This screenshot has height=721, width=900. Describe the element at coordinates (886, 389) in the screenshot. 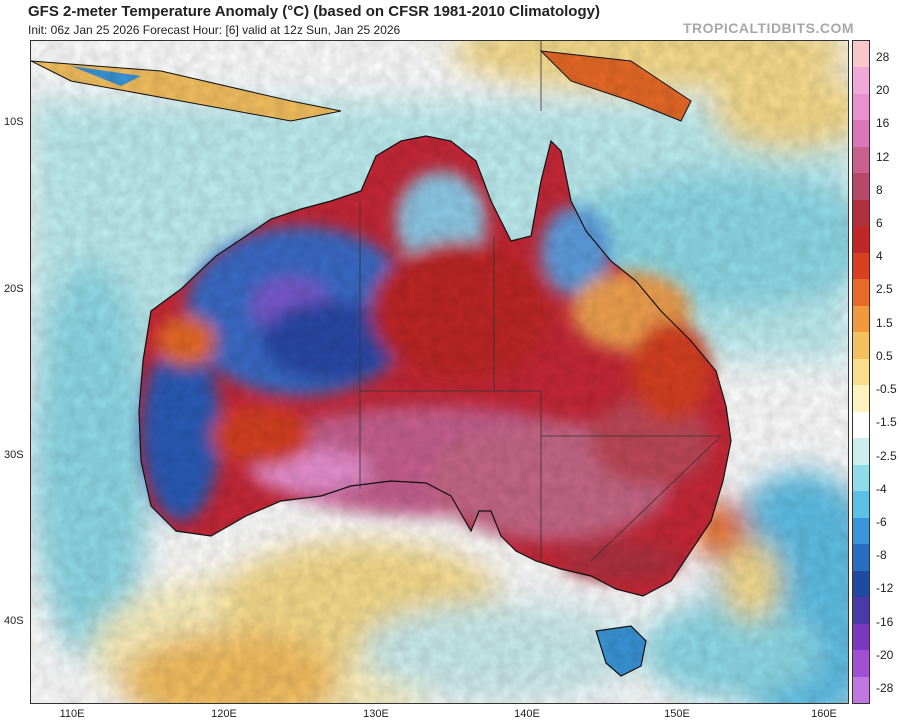

I see `colorbar-tick-label: -0.5` at that location.